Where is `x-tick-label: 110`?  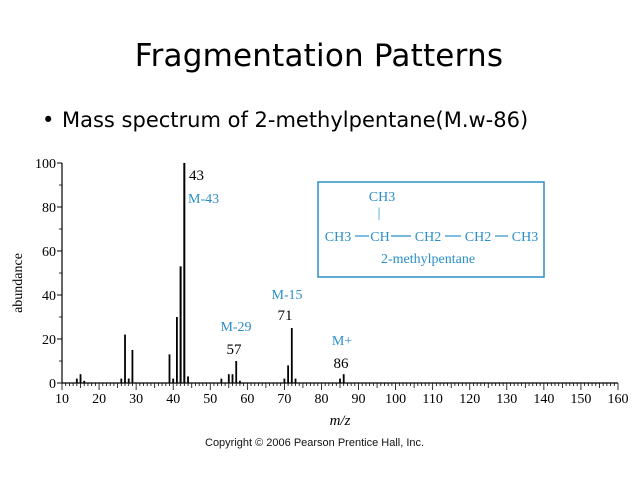
x-tick-label: 110 is located at coordinates (432, 399).